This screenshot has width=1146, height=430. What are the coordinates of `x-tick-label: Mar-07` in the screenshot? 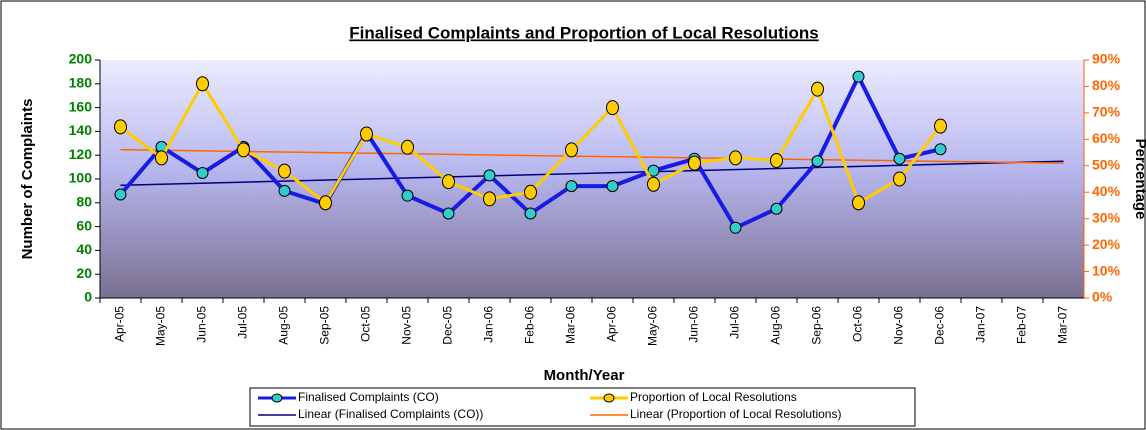 It's located at (1063, 325).